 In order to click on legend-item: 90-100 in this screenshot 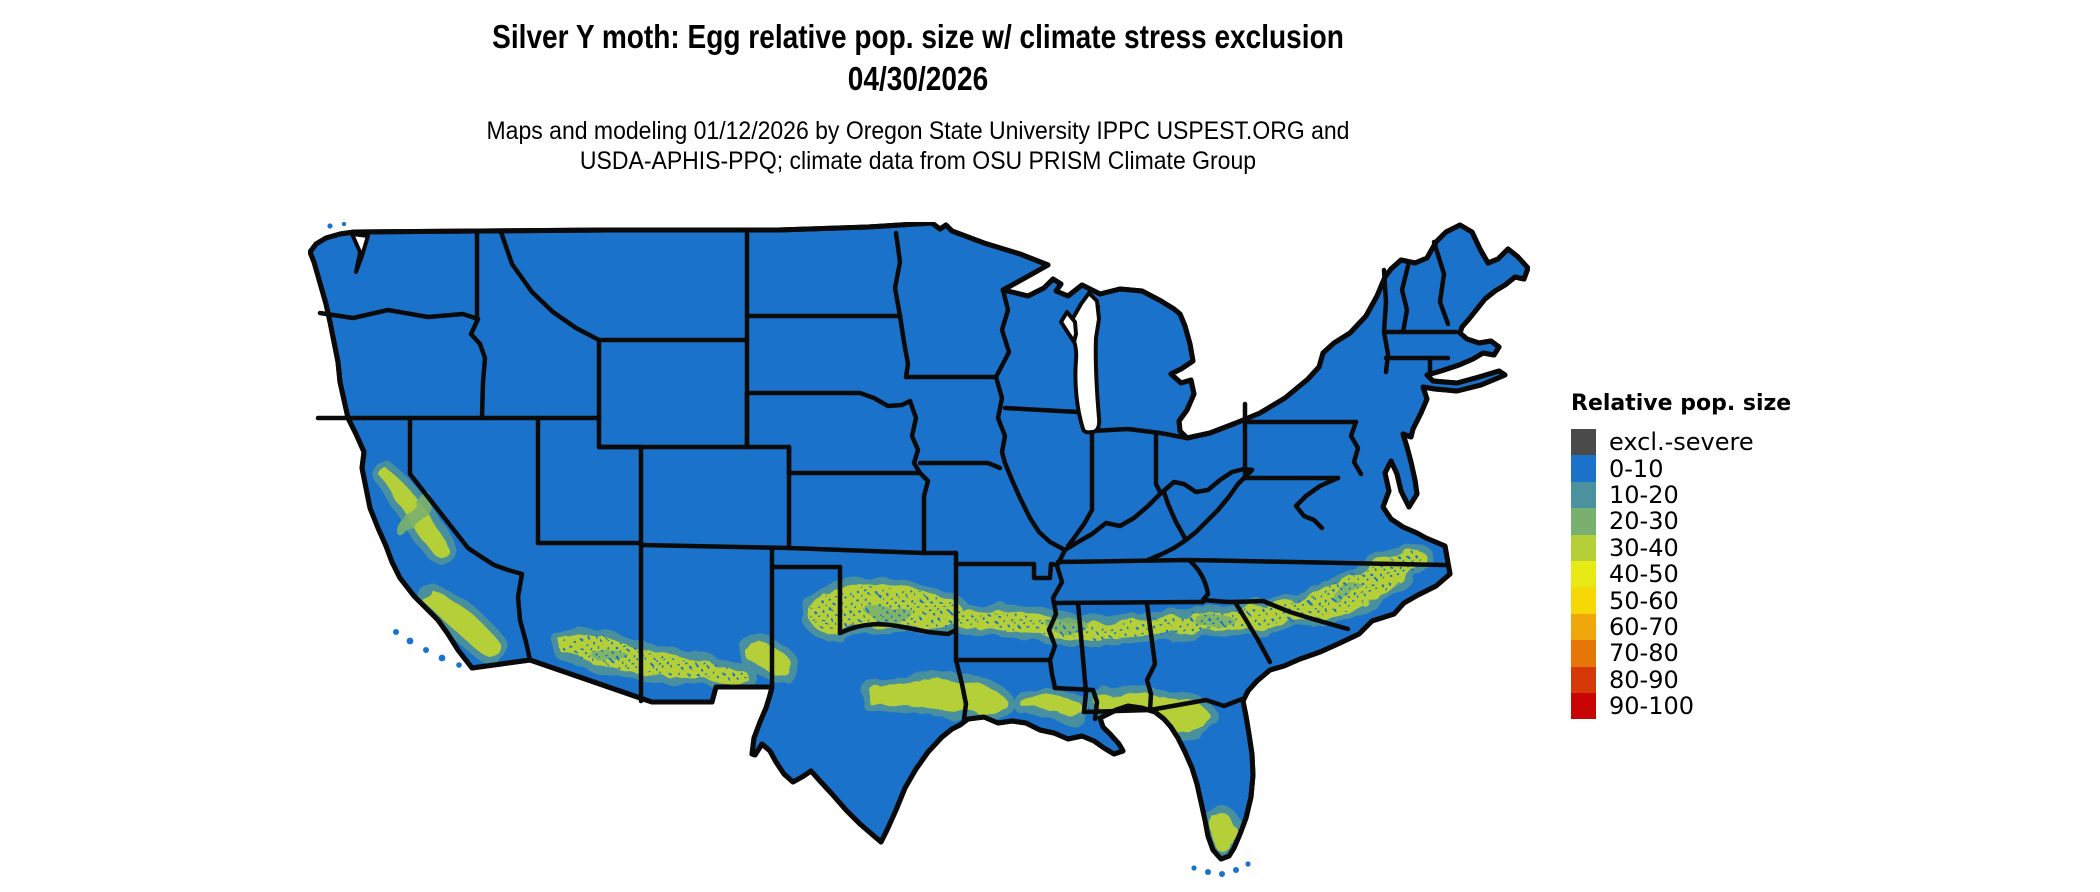, I will do `click(1681, 706)`.